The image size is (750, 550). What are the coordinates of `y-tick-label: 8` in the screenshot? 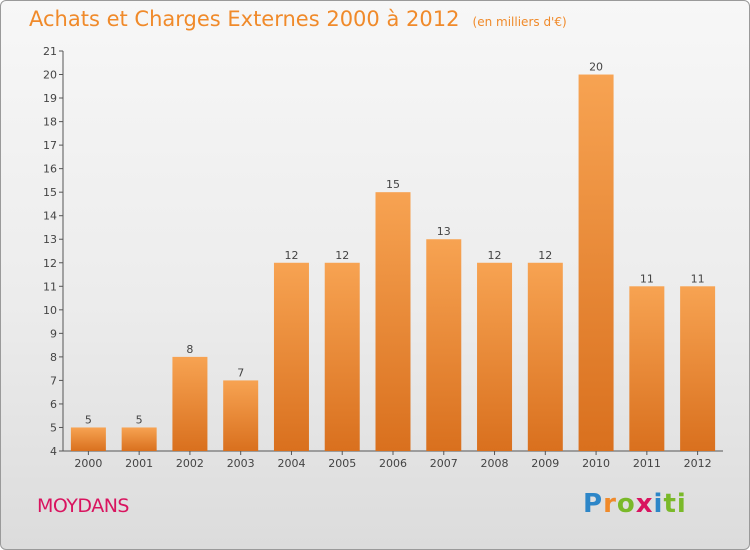 It's located at (53, 357).